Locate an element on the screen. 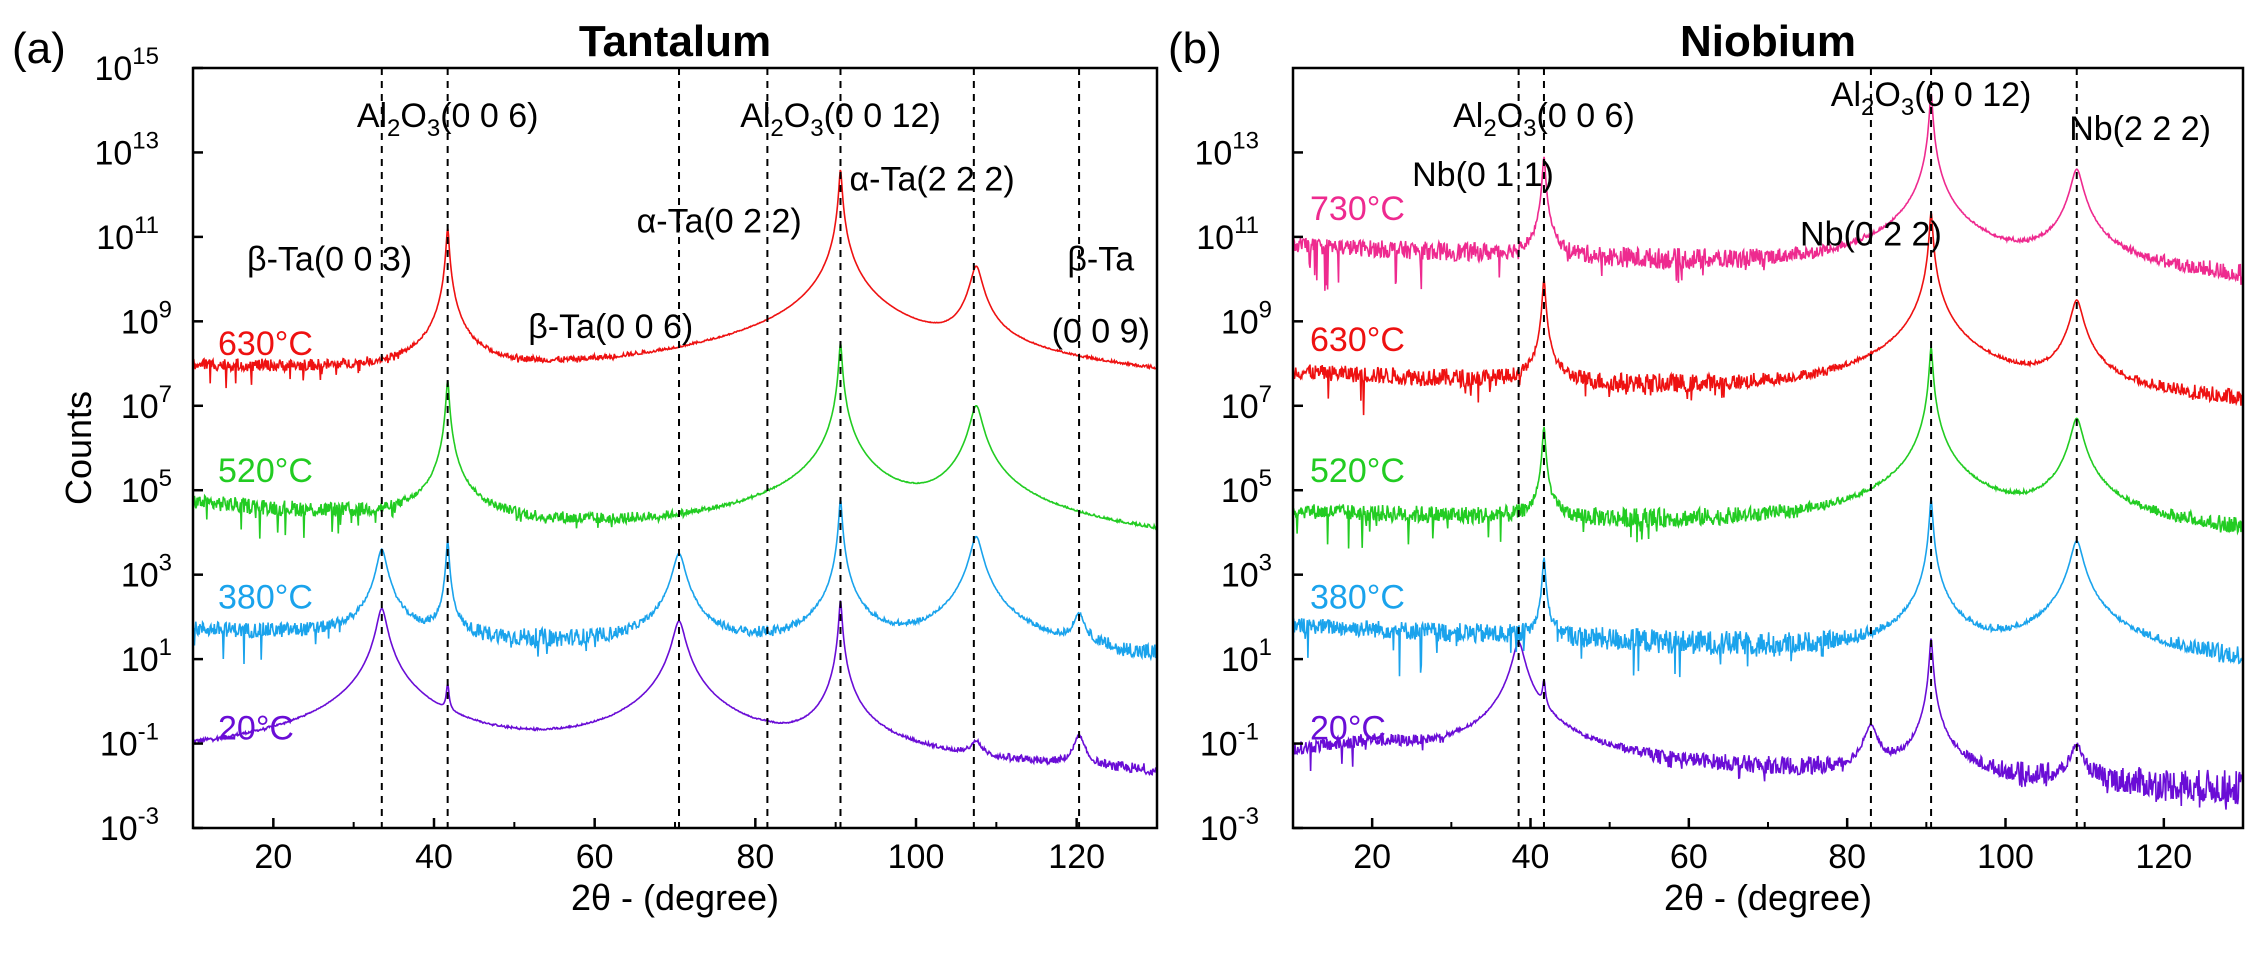 Image resolution: width=2250 pixels, height=975 pixels. peak-label: Nb(2 2 2) is located at coordinates (2140, 129).